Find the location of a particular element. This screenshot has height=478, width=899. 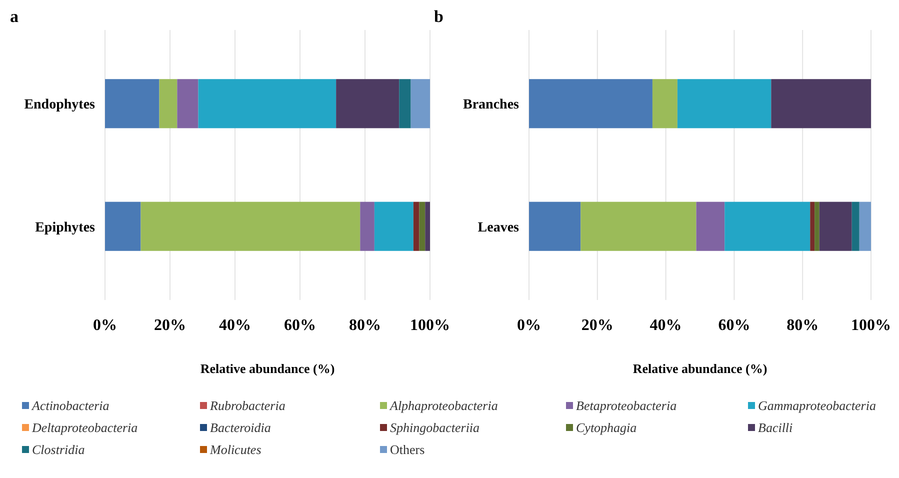

legend-label: Gammaproteobacteria is located at coordinates (817, 405).